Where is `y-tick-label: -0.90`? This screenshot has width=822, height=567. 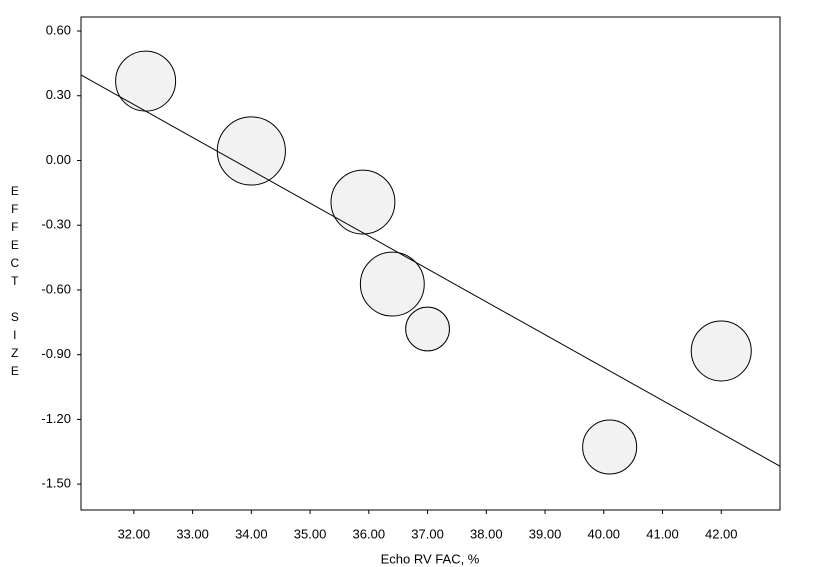 y-tick-label: -0.90 is located at coordinates (56, 353).